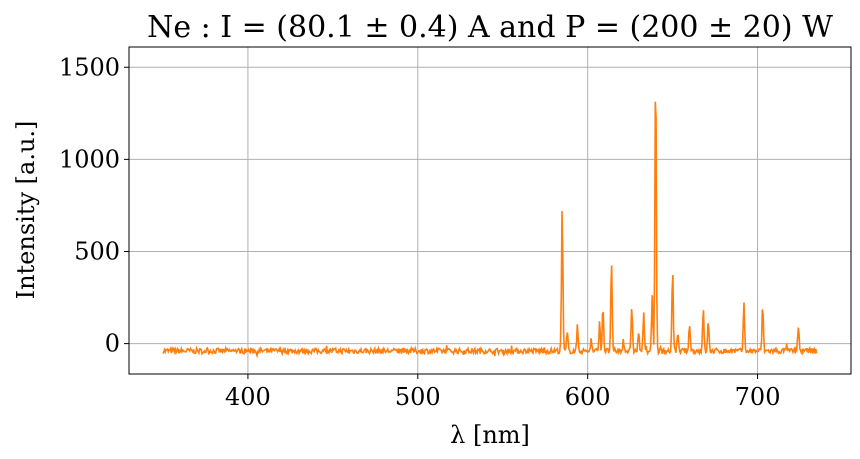  Describe the element at coordinates (89, 67) in the screenshot. I see `y-tick-label: 1500` at that location.